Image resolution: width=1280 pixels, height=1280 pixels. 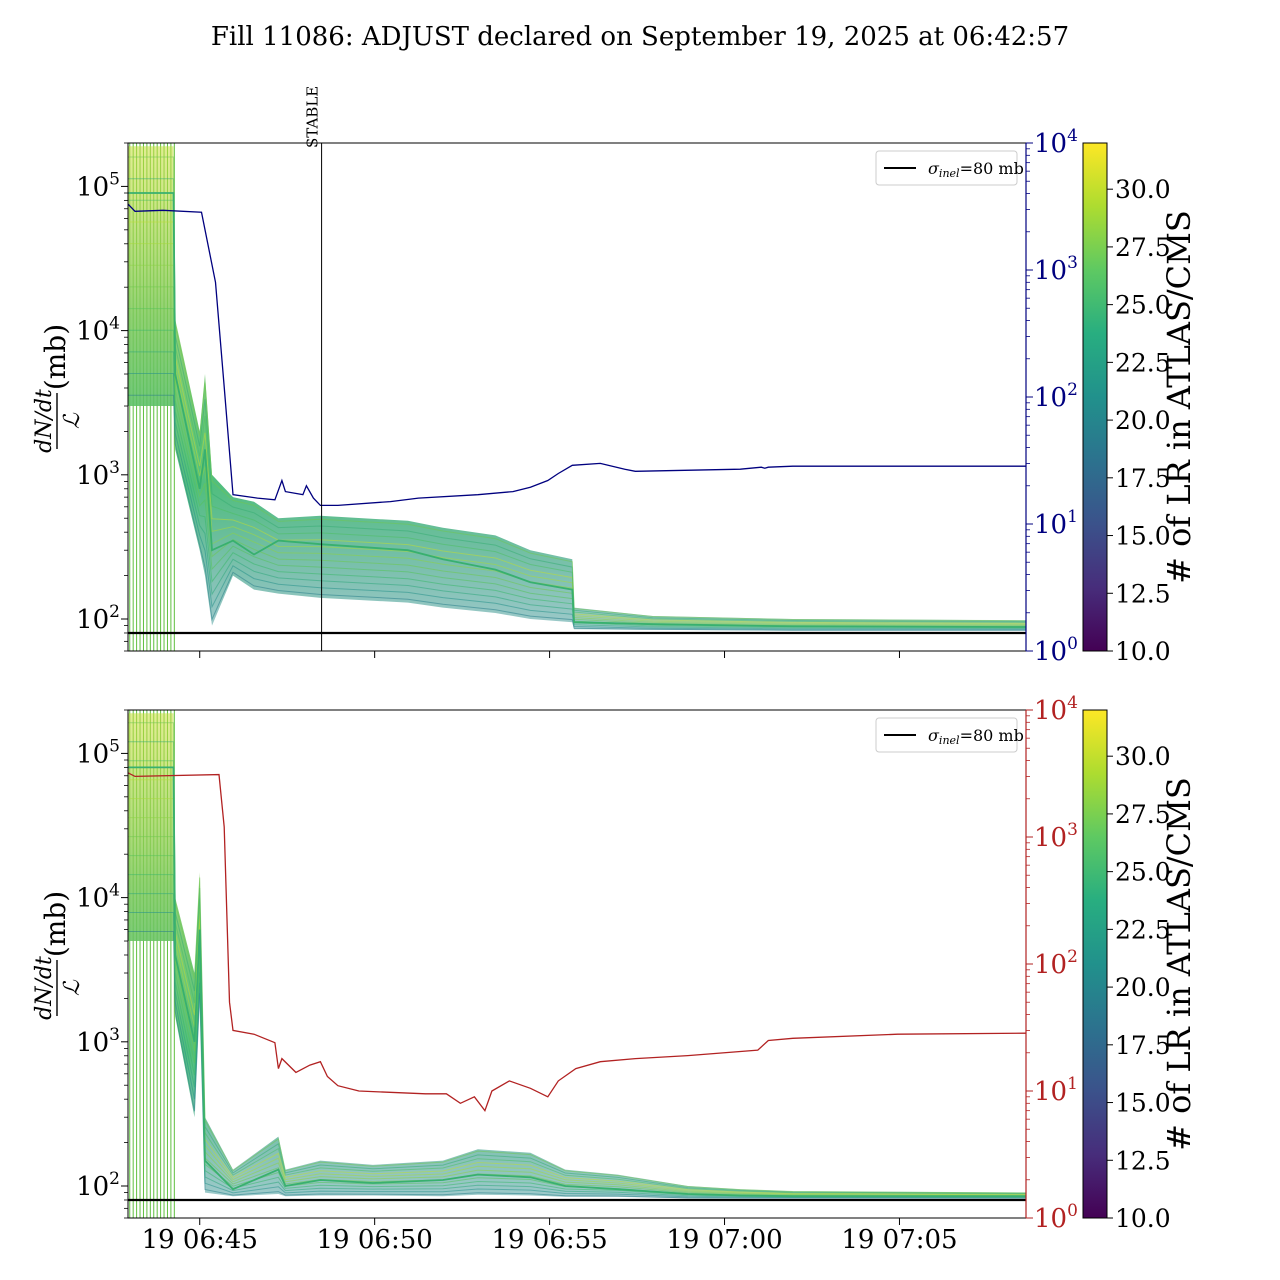 What do you see at coordinates (375, 1240) in the screenshot?
I see `x-tick-label: 19 06:50` at bounding box center [375, 1240].